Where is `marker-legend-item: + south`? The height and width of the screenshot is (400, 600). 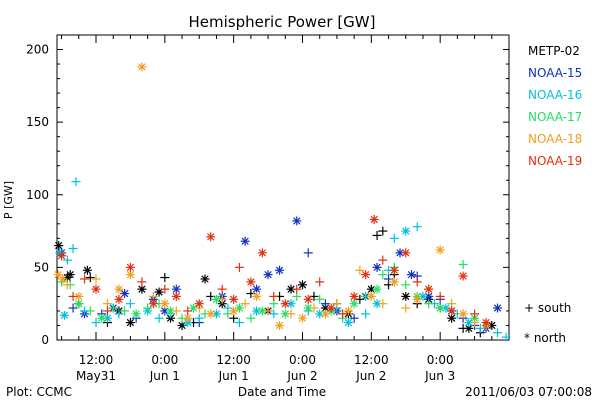
marker-legend-item: + south is located at coordinates (547, 308).